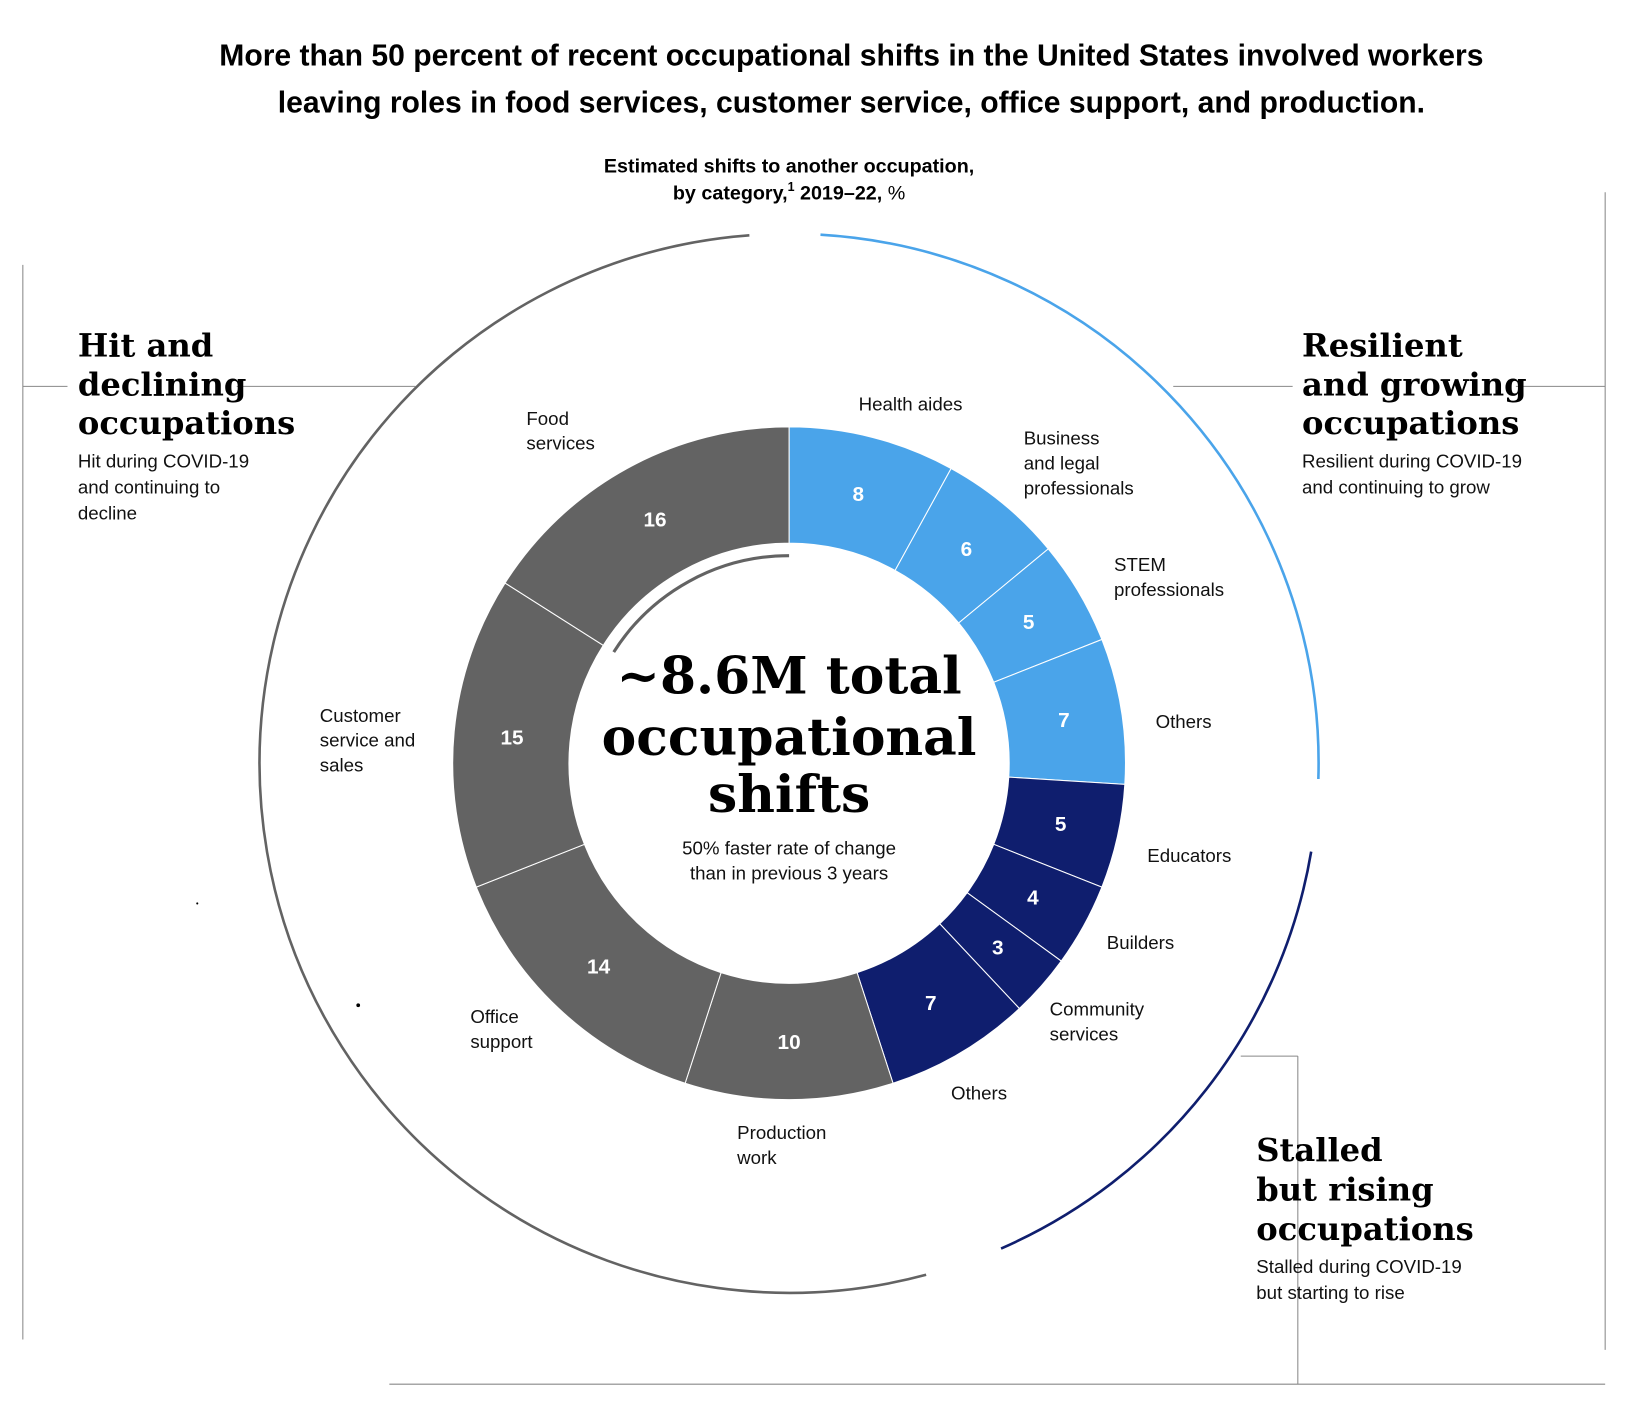 The width and height of the screenshot is (1628, 1402). What do you see at coordinates (367, 740) in the screenshot?
I see `segment-category-label: service and` at bounding box center [367, 740].